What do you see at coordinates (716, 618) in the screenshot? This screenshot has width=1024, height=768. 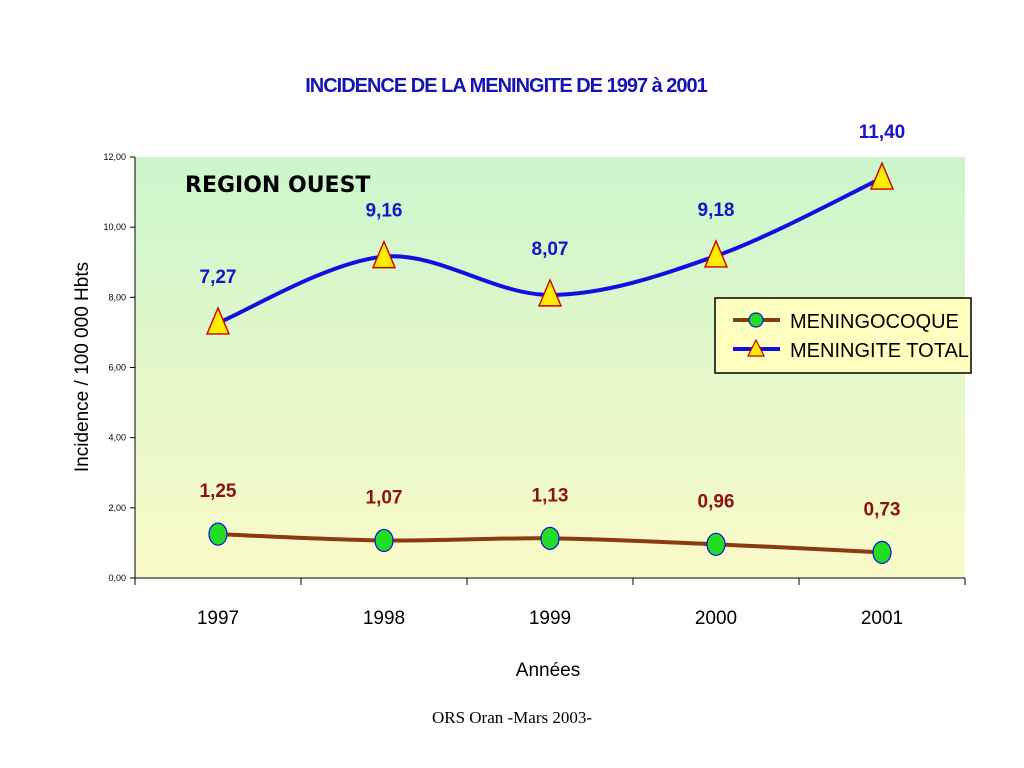 I see `x-tick-label: 2000` at bounding box center [716, 618].